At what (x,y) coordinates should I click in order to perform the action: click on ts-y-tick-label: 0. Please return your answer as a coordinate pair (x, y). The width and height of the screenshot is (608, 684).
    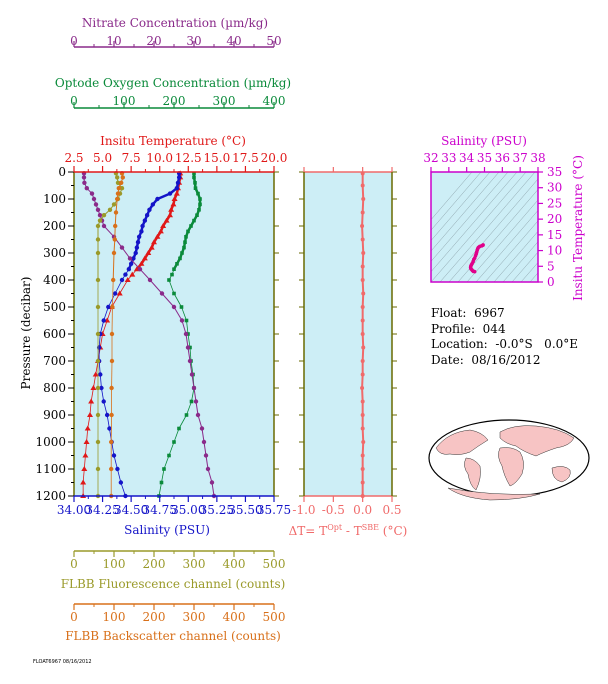
    Looking at the image, I should click on (551, 282).